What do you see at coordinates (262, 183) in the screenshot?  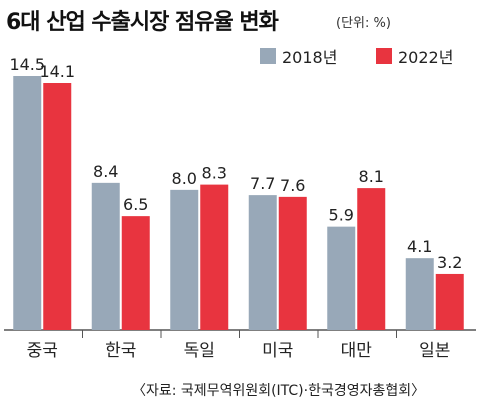 I see `data-label-2018-3: 7.7` at bounding box center [262, 183].